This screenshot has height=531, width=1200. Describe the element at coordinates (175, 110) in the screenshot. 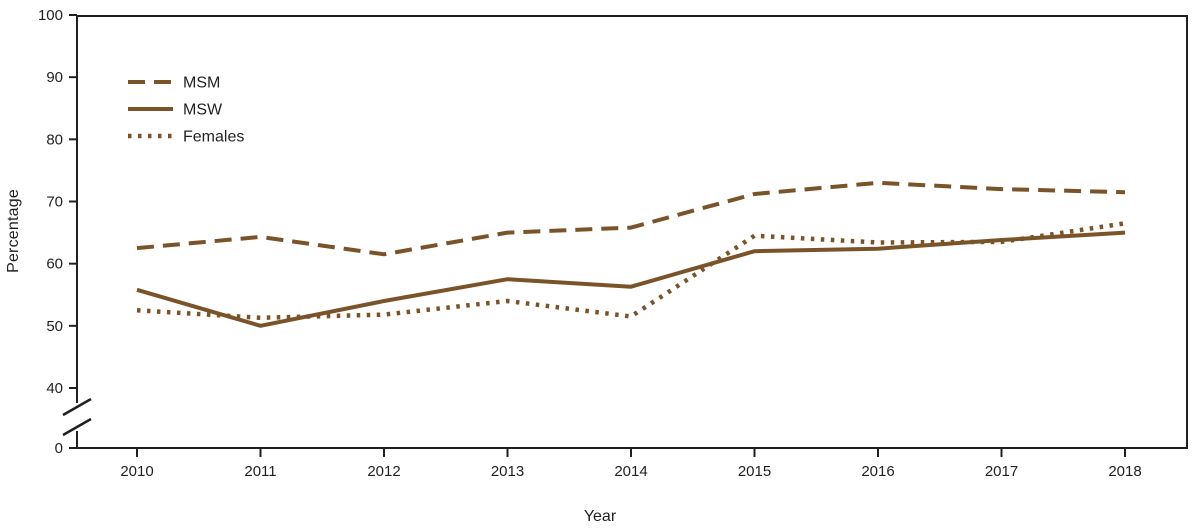

I see `legend-item-msw: MSW` at that location.